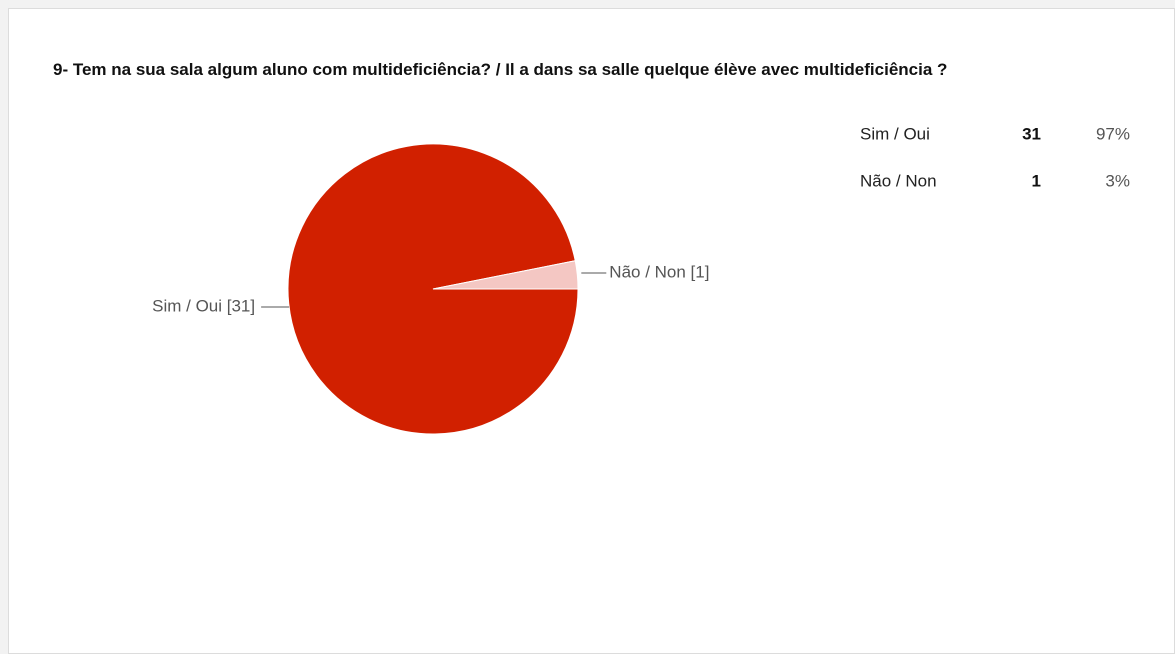 The image size is (1175, 654). What do you see at coordinates (1036, 180) in the screenshot?
I see `summary-count: 1` at bounding box center [1036, 180].